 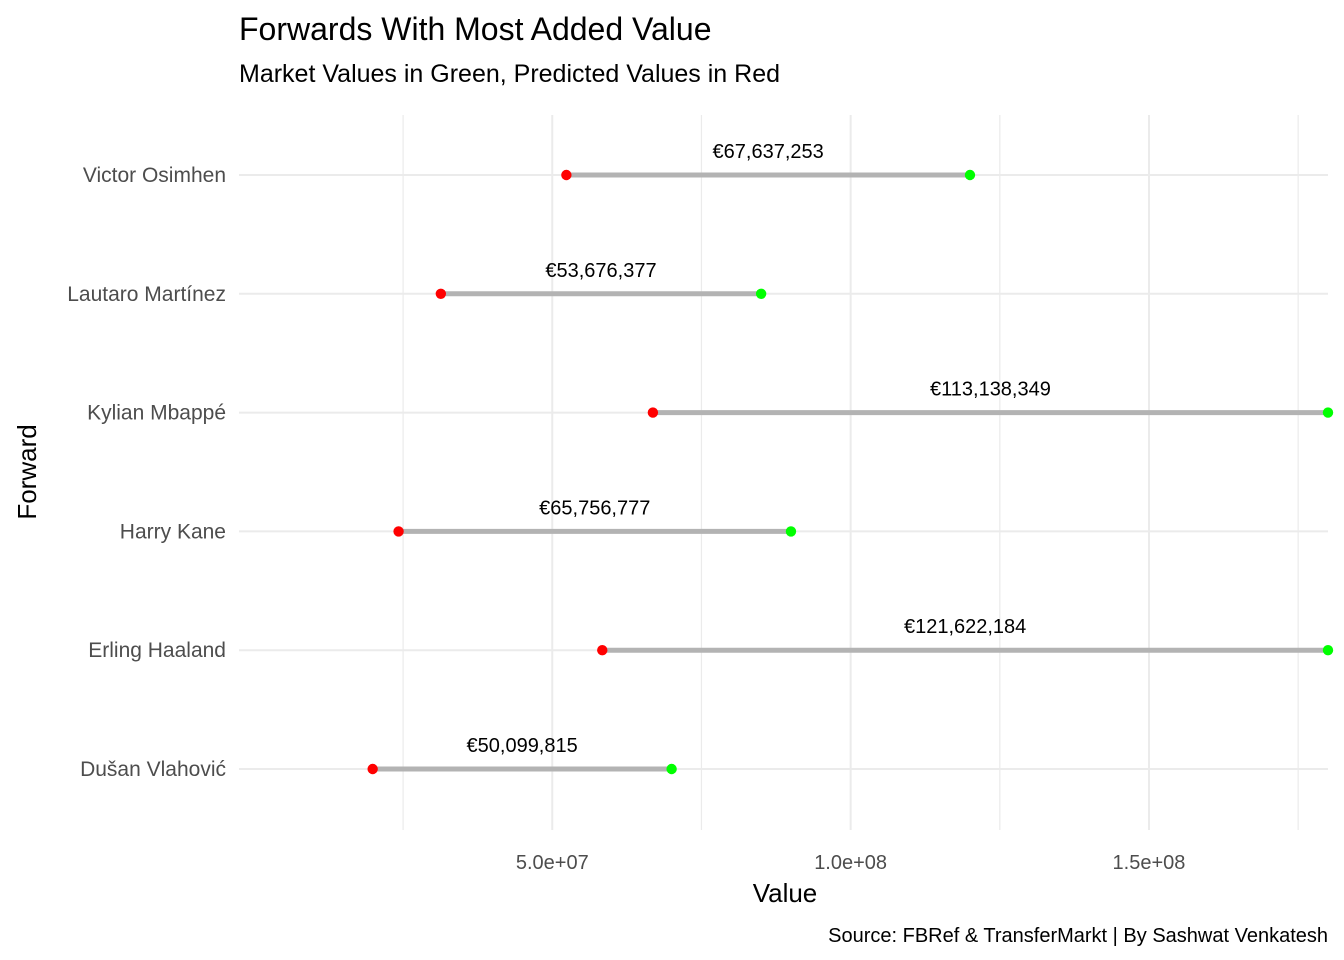 What do you see at coordinates (522, 746) in the screenshot?
I see `added-value-label: €50,099,815` at bounding box center [522, 746].